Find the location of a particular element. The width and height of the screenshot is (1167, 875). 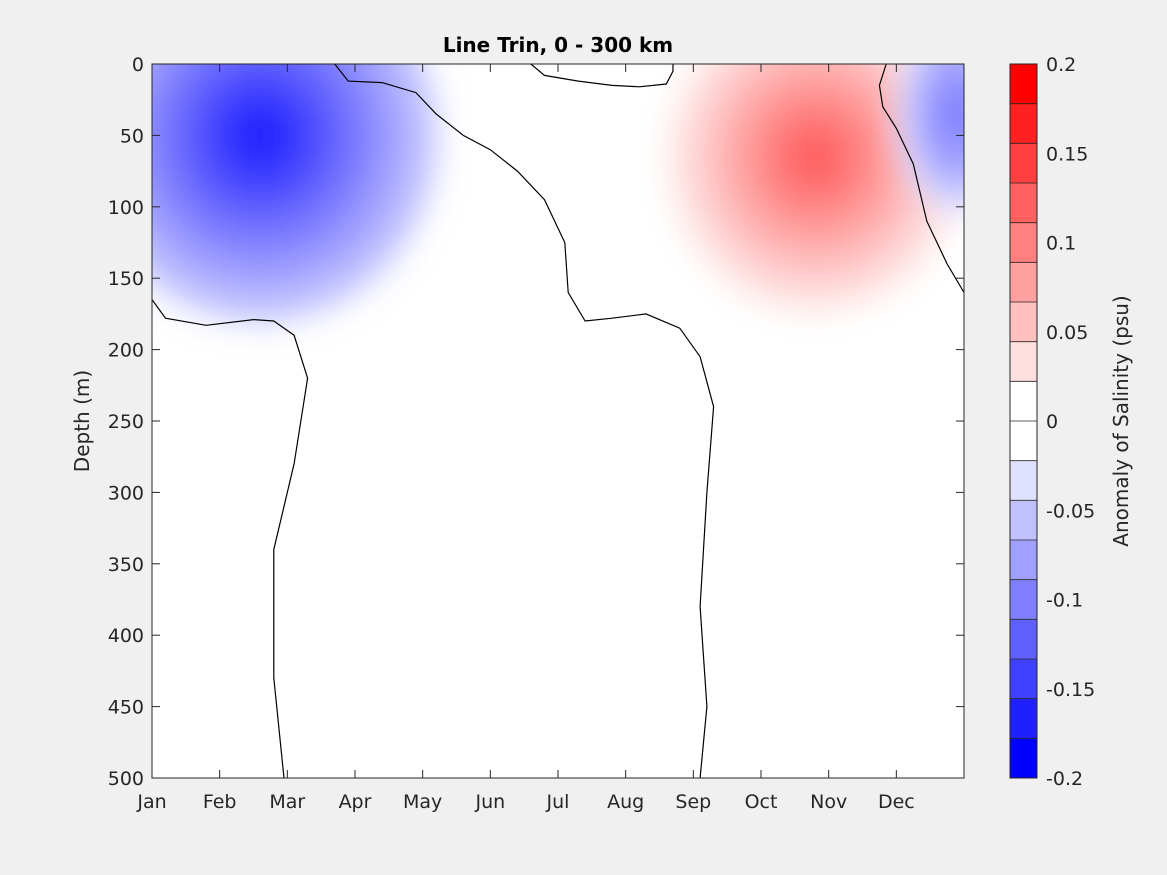

y-tick-label: 450 is located at coordinates (126, 708).